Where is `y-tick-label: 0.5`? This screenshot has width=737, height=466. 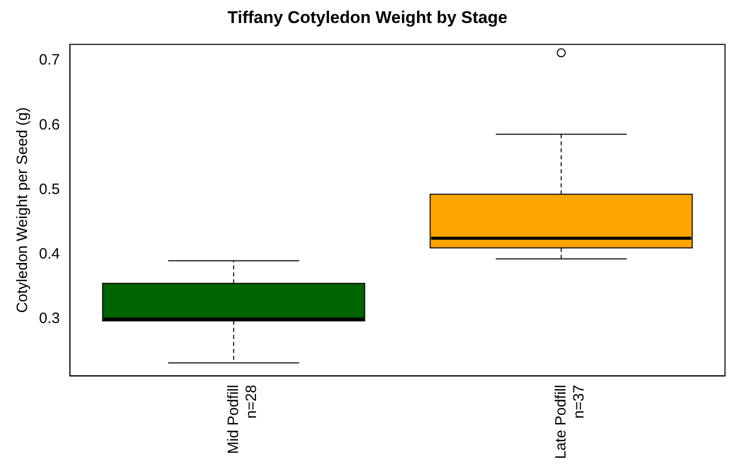 y-tick-label: 0.5 is located at coordinates (49, 189).